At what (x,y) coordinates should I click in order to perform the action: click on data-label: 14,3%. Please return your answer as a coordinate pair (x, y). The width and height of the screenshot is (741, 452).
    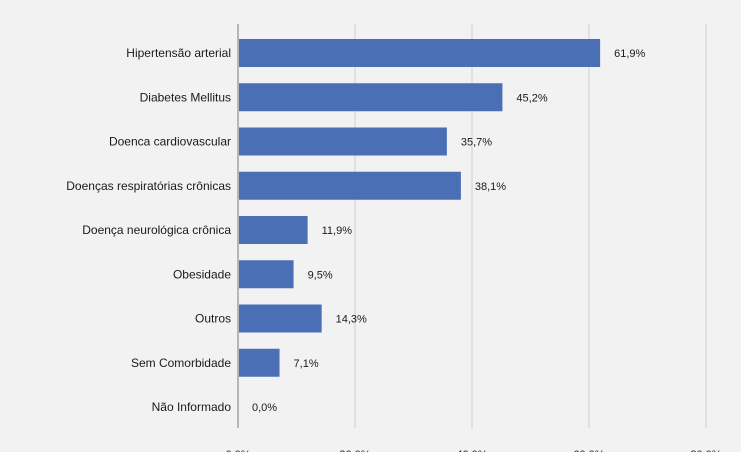
    Looking at the image, I should click on (351, 320).